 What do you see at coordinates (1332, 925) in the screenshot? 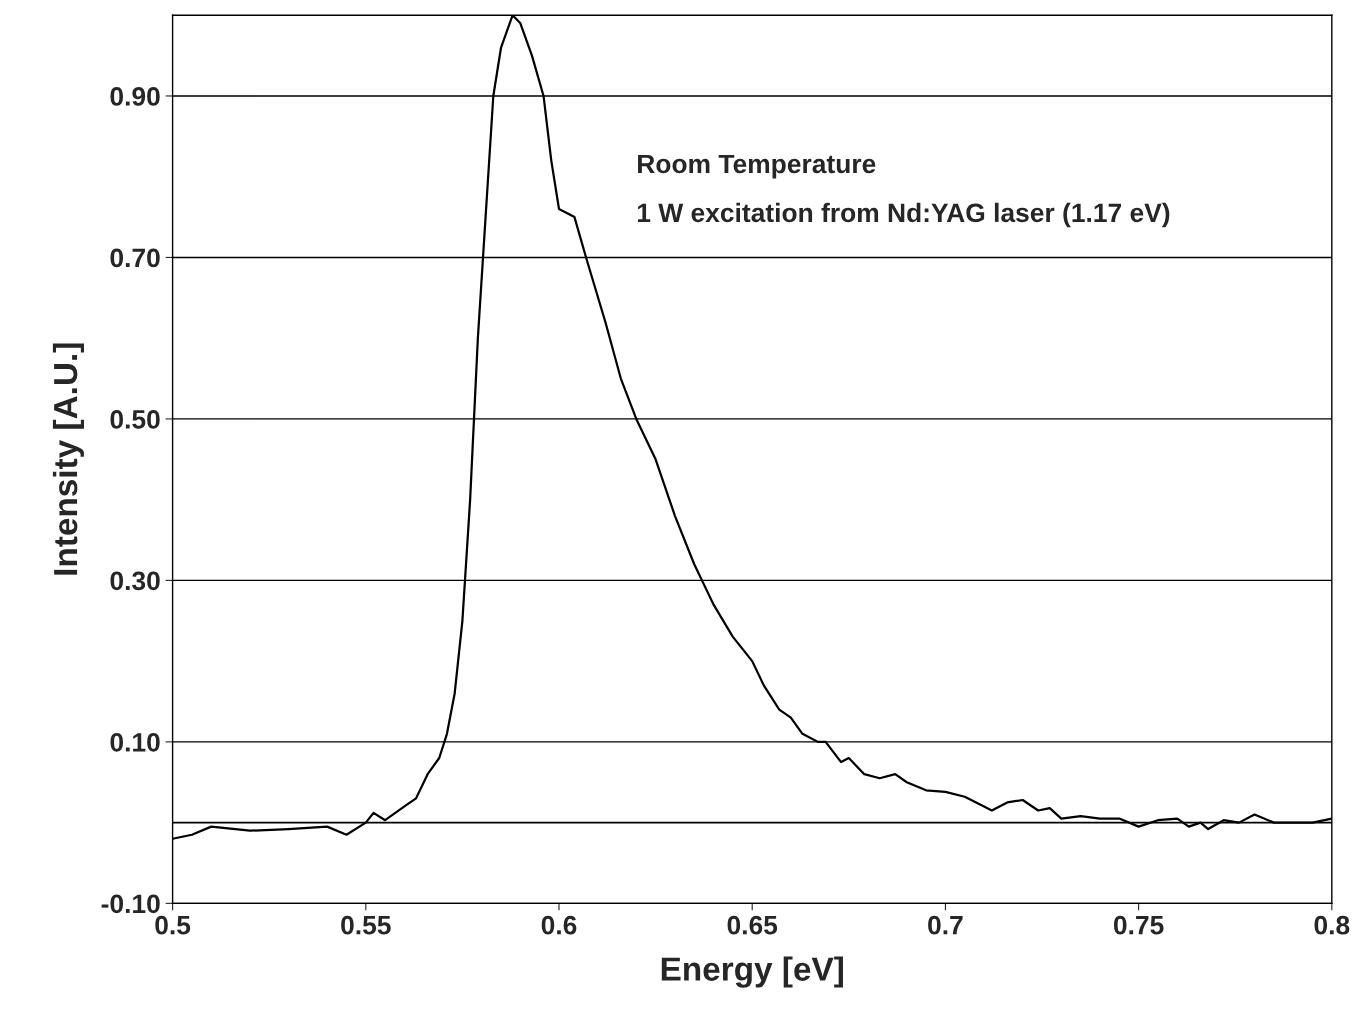
I see `x-tick-label: 0.8` at bounding box center [1332, 925].